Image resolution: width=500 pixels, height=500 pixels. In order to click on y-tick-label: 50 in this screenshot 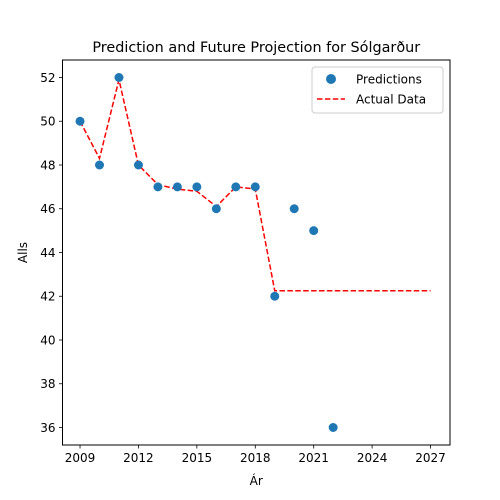, I will do `click(47, 122)`.